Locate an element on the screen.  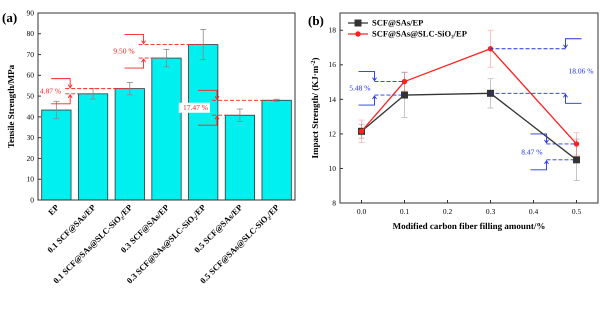
x-axis-title: Modified carbon fiber filling amount/% is located at coordinates (469, 226).